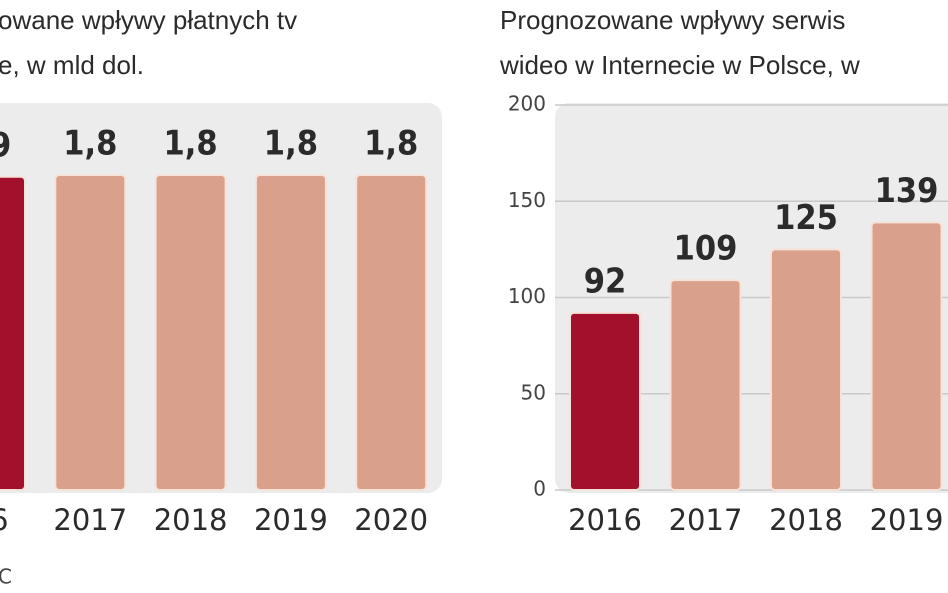 The image size is (948, 593). Describe the element at coordinates (533, 392) in the screenshot. I see `y-tick-label: 50` at that location.